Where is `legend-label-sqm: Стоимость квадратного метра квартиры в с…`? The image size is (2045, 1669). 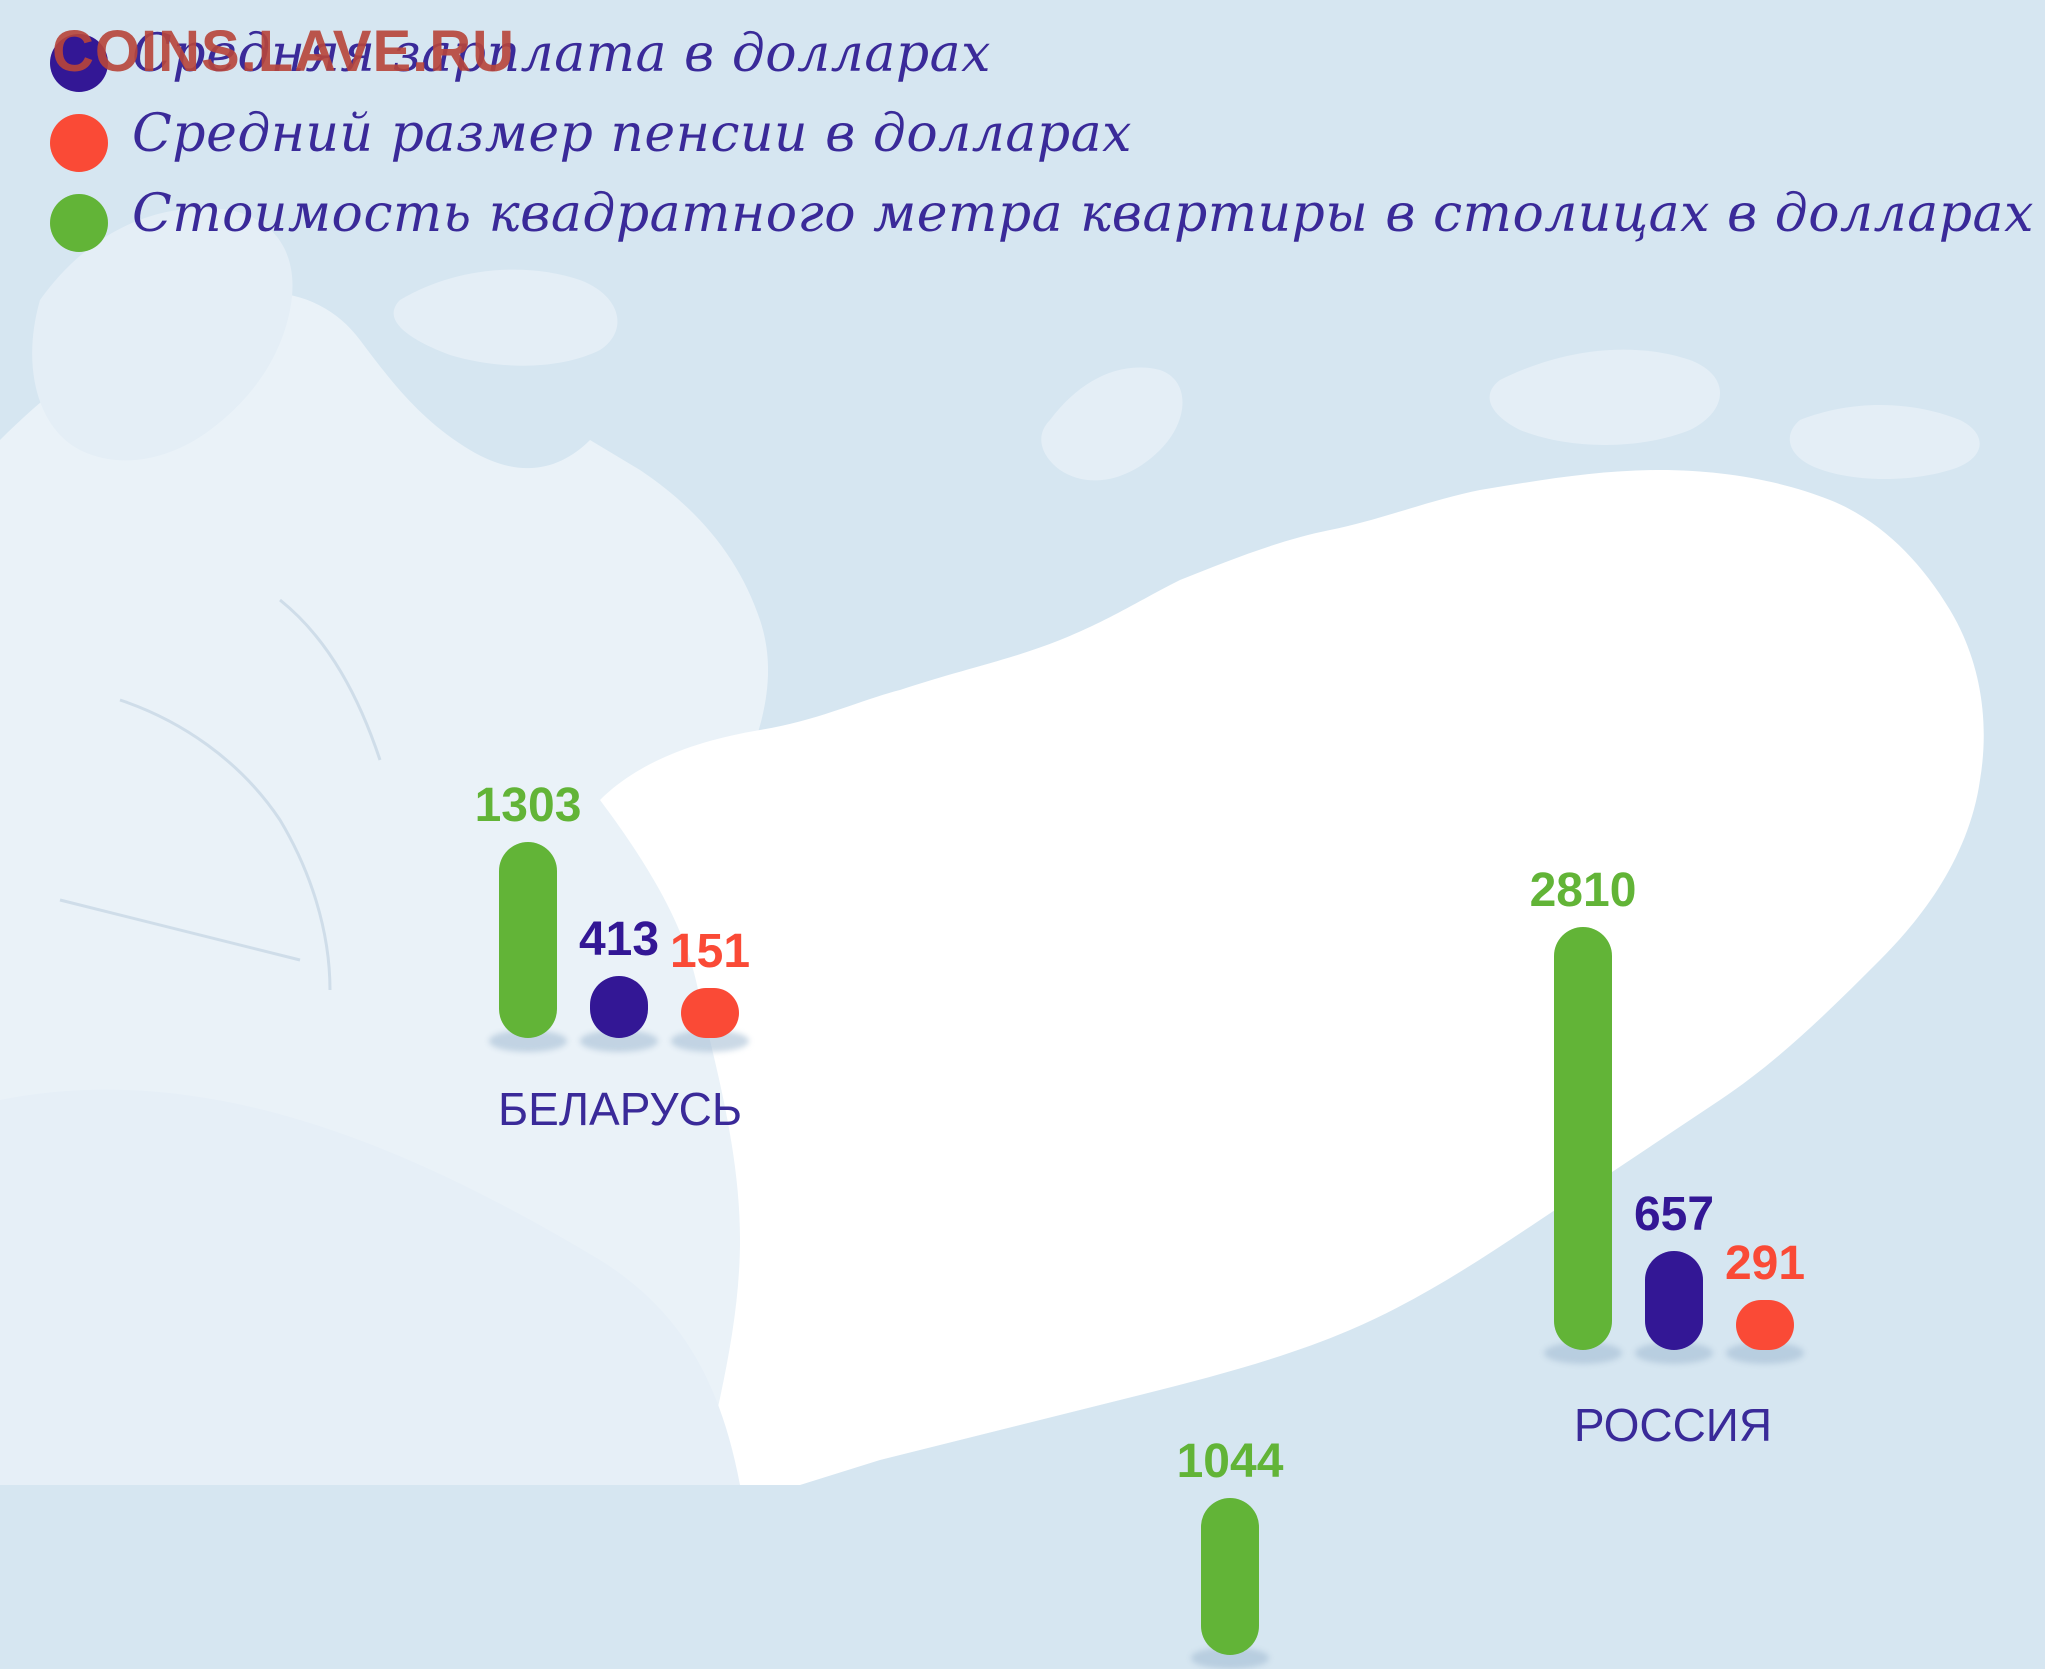 legend-label-sqm: Стоимость квадратного метра квартиры в с… is located at coordinates (1083, 214).